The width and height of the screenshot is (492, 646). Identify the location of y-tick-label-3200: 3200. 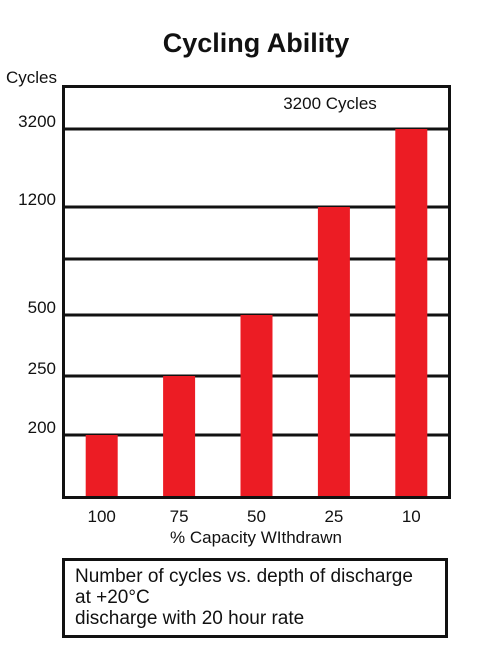
(37, 121).